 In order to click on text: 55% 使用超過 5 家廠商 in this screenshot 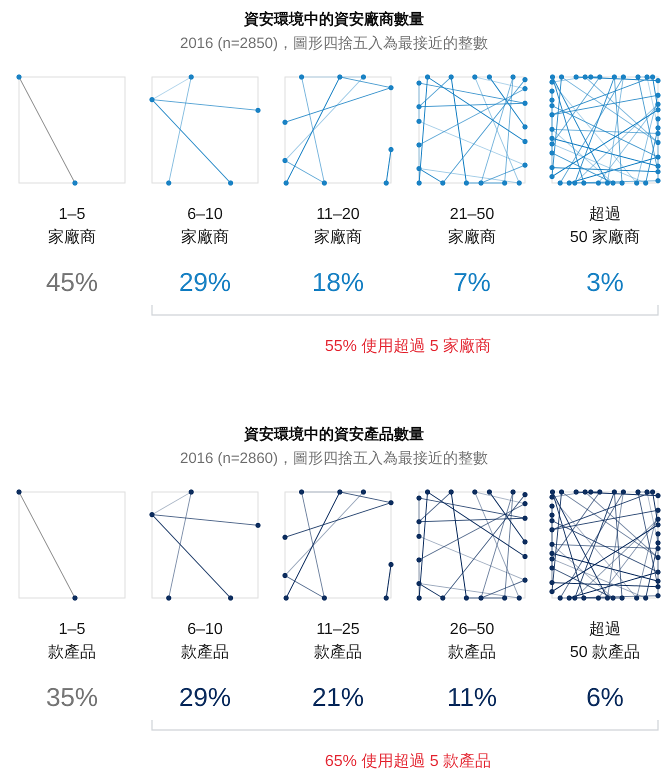, I will do `click(408, 346)`.